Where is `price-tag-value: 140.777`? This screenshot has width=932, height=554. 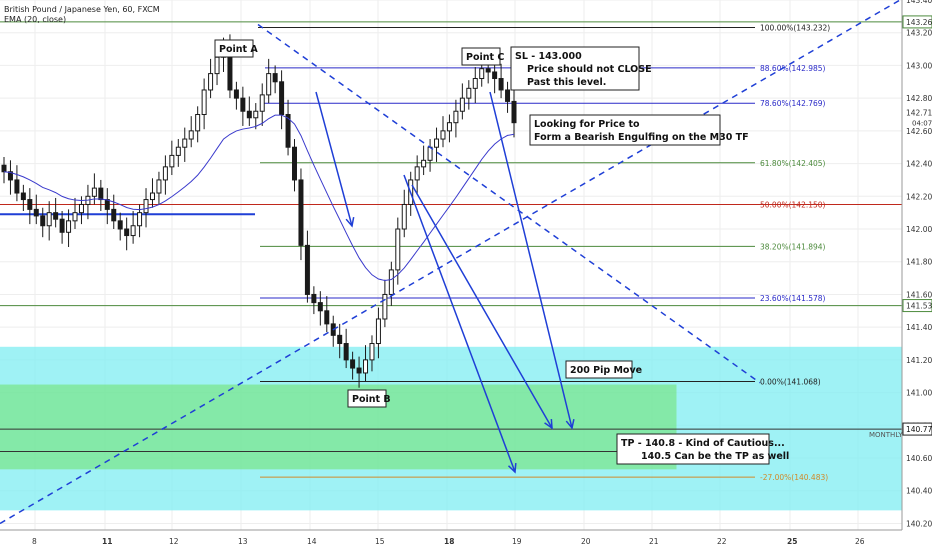
price-tag-value: 140.777 is located at coordinates (919, 429).